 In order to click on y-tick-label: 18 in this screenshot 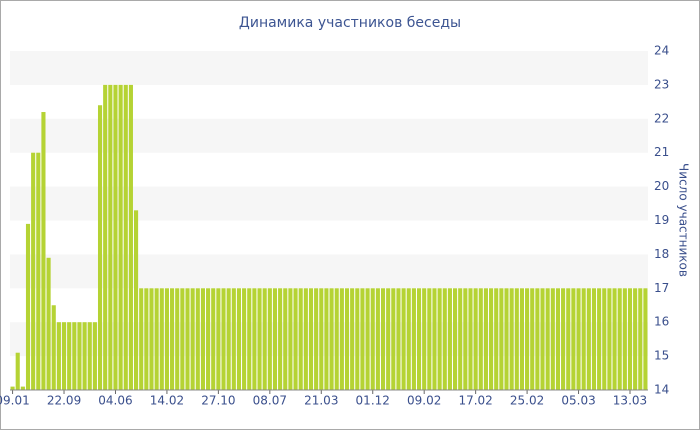, I will do `click(661, 254)`.